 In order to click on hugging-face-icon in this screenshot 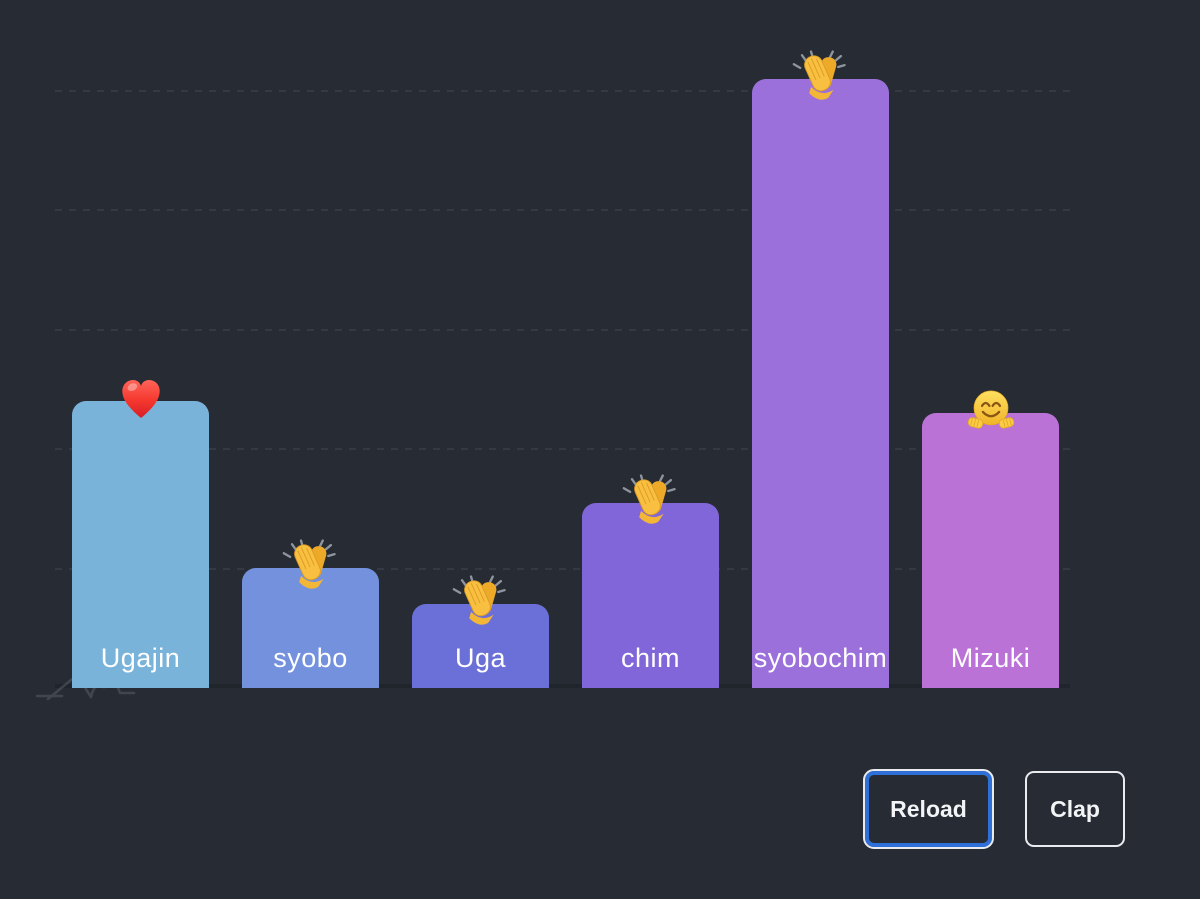, I will do `click(991, 412)`.